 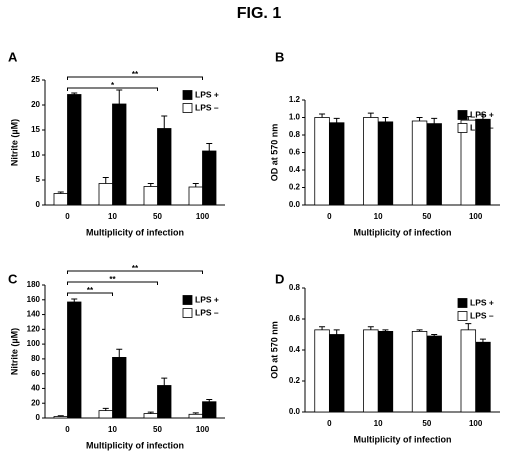 I want to click on y-tick-label: 10, so click(x=35, y=154).